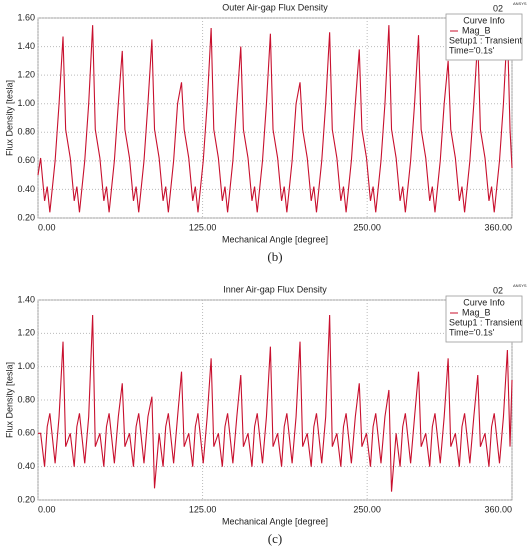 This screenshot has width=531, height=550. What do you see at coordinates (275, 7) in the screenshot?
I see `chart-title: Outer Air-gap Flux Density` at bounding box center [275, 7].